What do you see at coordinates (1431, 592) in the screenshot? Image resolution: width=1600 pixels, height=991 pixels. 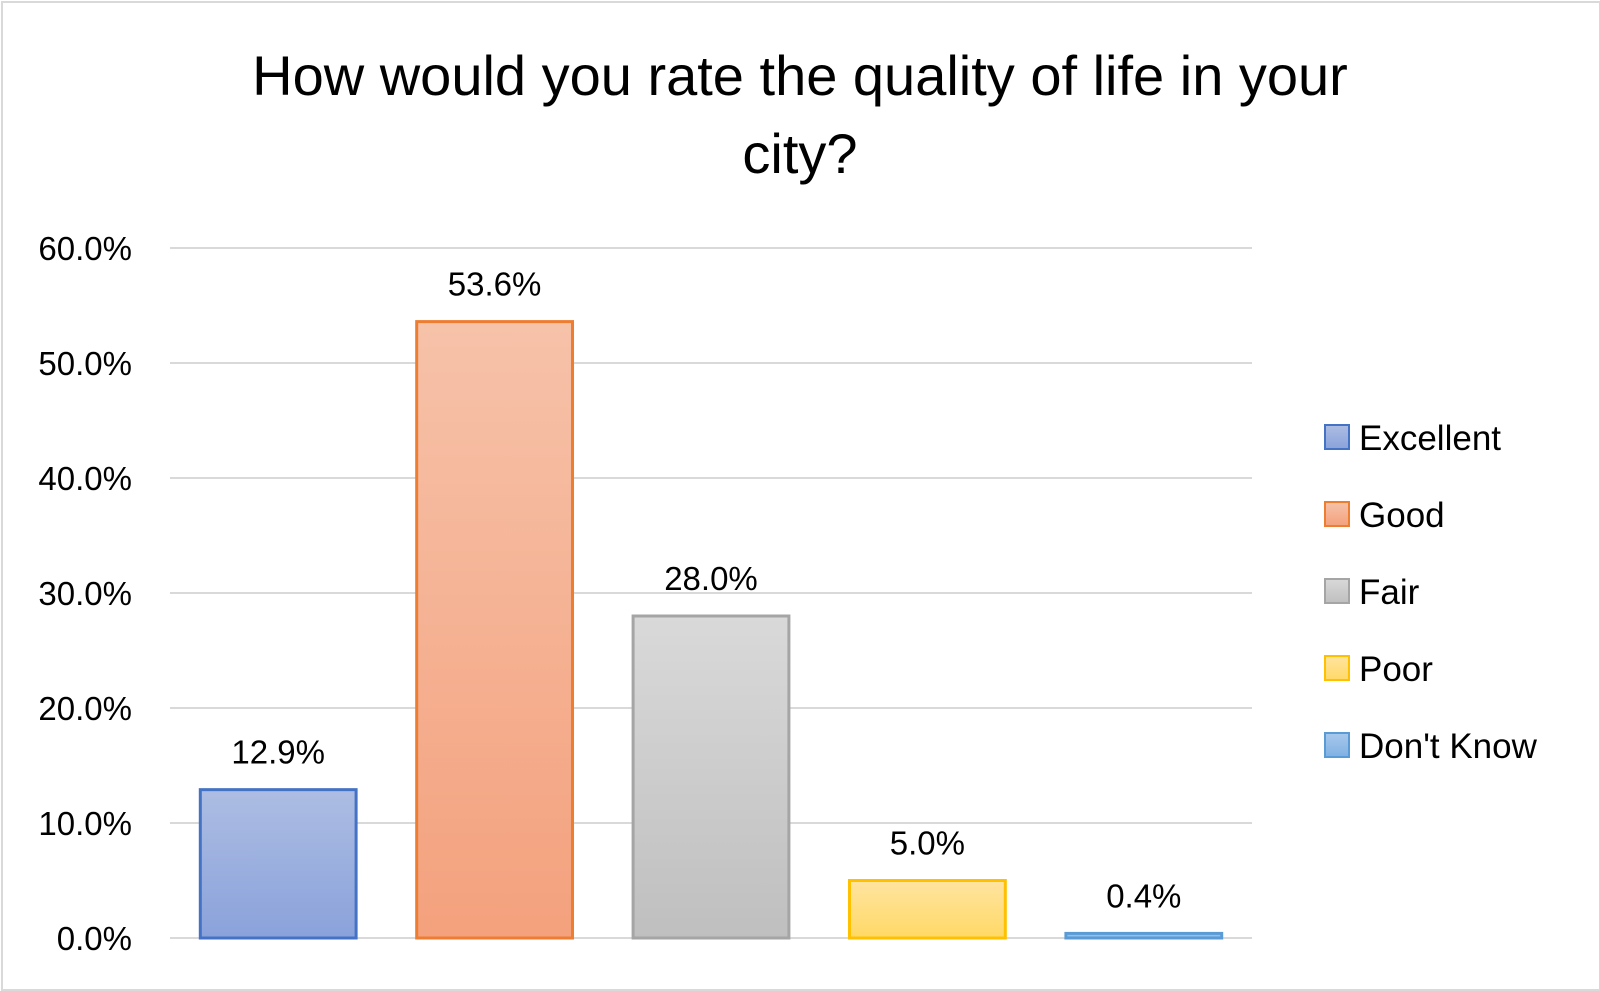 I see `legend: Excellent Good Fair Poor Don't Know` at bounding box center [1431, 592].